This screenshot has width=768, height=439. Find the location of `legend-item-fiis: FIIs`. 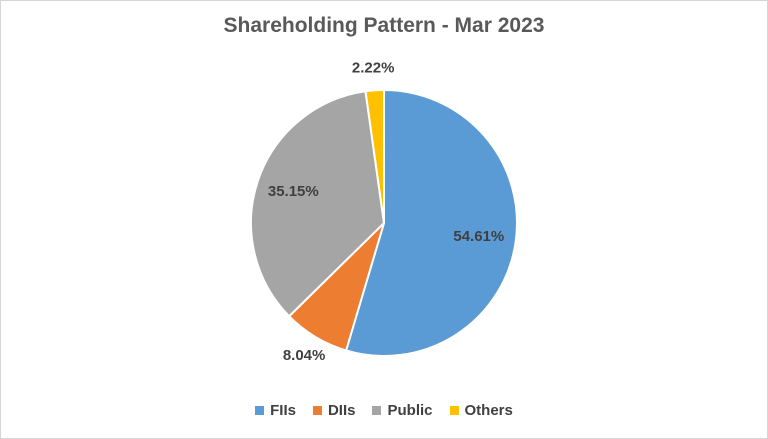

legend-item-fiis: FIIs is located at coordinates (275, 410).